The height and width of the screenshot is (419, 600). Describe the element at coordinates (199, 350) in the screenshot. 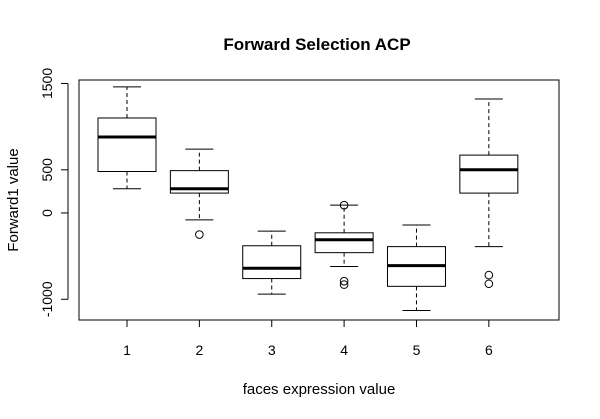

I see `x-tick-label: 2` at that location.